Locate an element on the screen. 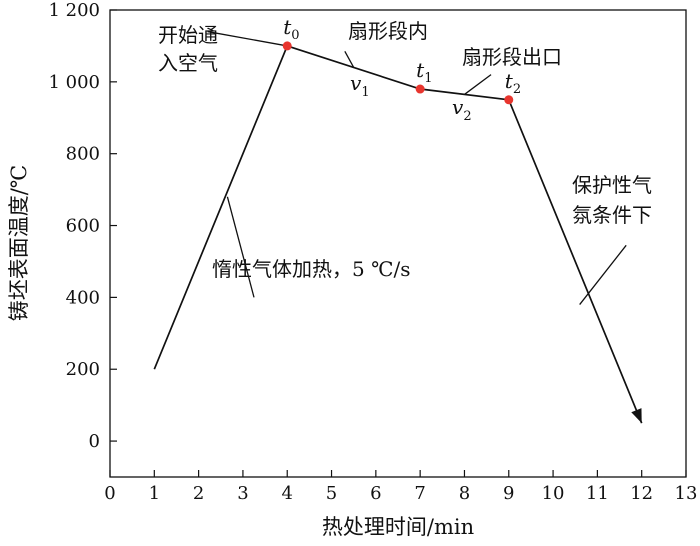 The image size is (700, 546). x-tick-label: 5 is located at coordinates (331, 493).